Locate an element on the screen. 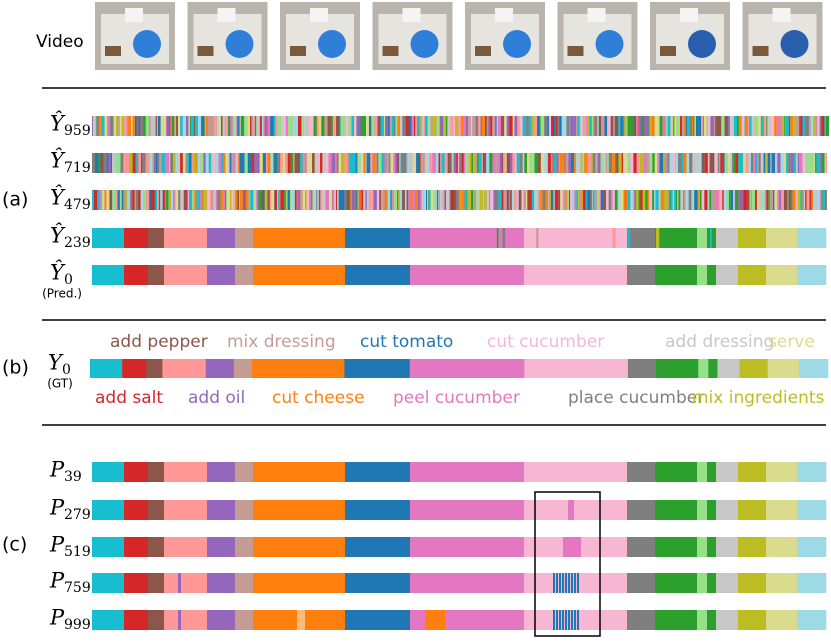 The width and height of the screenshot is (831, 642). bowl is located at coordinates (609, 44).